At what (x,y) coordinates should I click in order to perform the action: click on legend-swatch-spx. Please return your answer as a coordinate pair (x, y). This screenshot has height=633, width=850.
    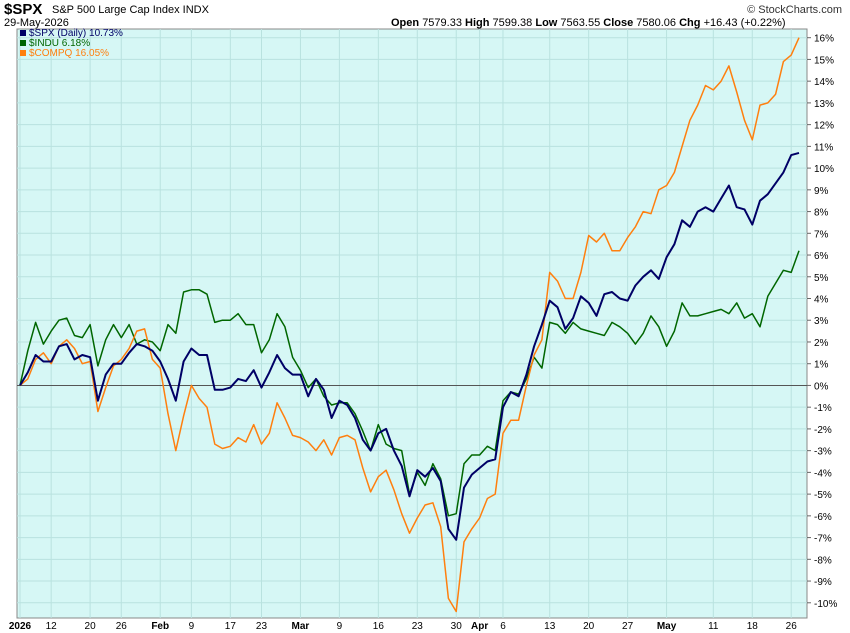
    Looking at the image, I should click on (23, 33).